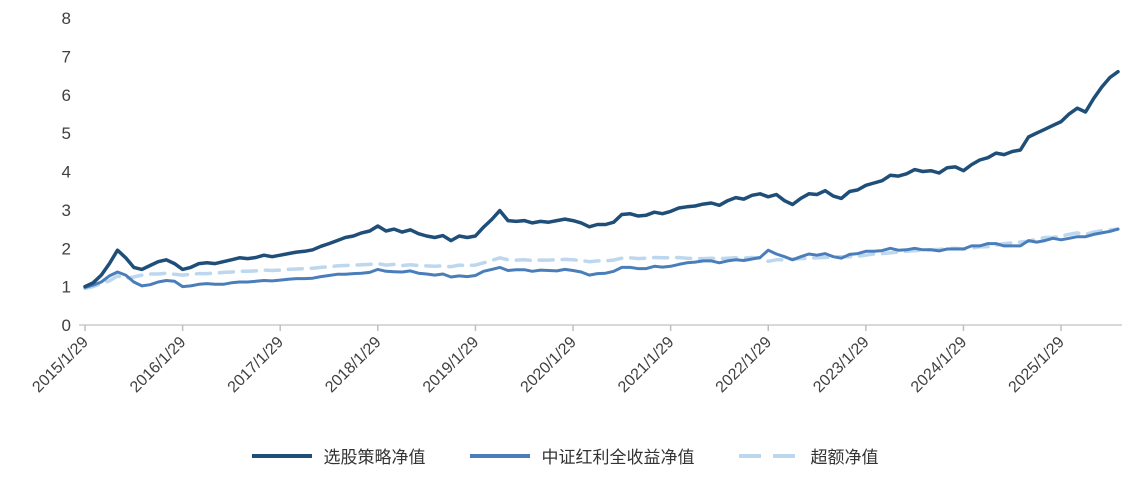 This screenshot has width=1128, height=498. What do you see at coordinates (66, 287) in the screenshot?
I see `y-axis-tick-label: 1` at bounding box center [66, 287].